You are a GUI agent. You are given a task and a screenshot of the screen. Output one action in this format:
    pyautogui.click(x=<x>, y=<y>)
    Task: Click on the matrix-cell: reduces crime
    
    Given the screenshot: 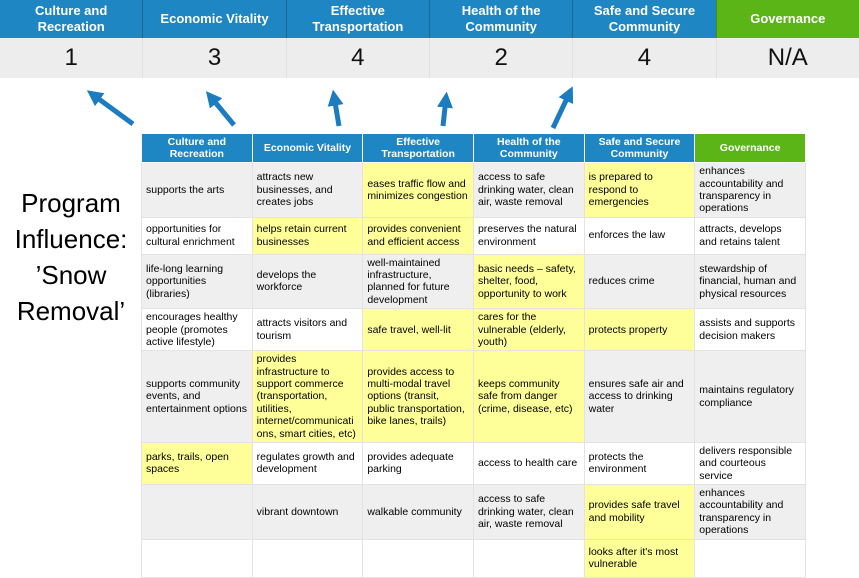 What is the action you would take?
    pyautogui.click(x=639, y=281)
    